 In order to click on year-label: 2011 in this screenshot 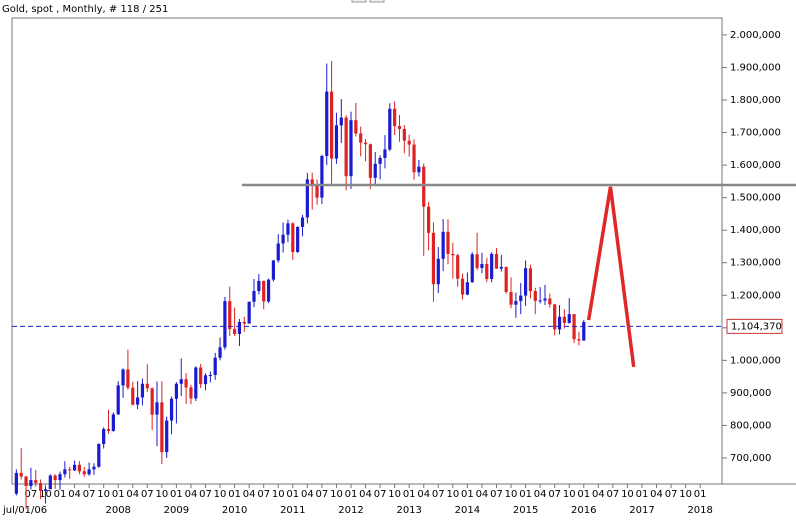, I will do `click(292, 510)`.